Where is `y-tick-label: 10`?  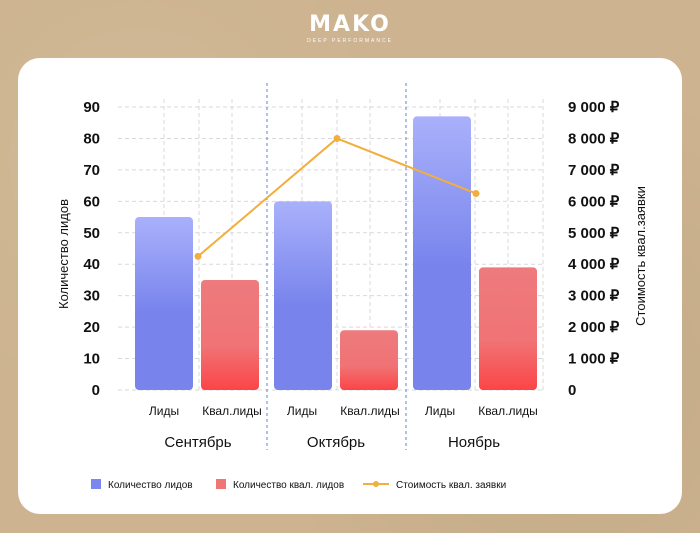
y-tick-label: 10 is located at coordinates (91, 359).